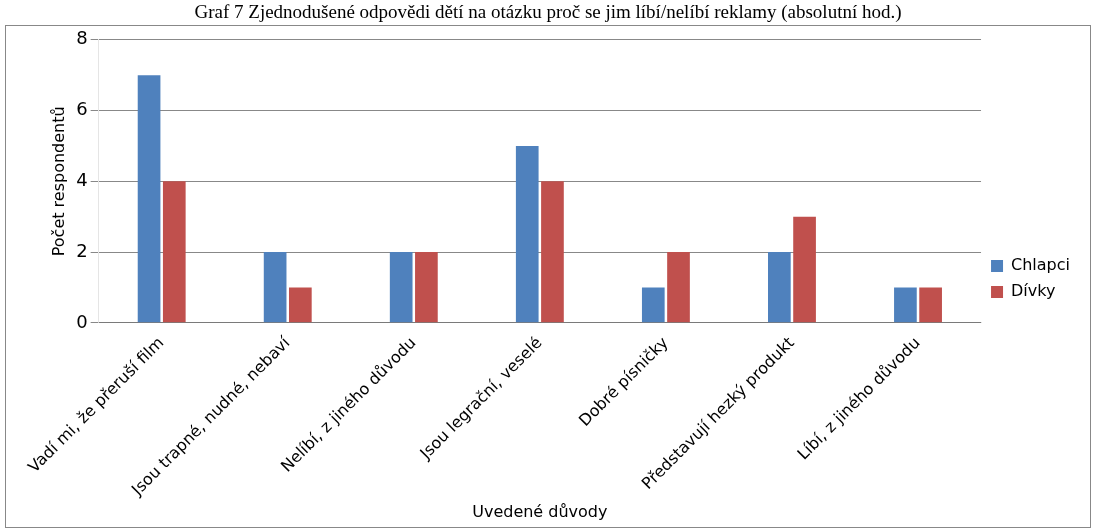 The width and height of the screenshot is (1096, 531). What do you see at coordinates (82, 250) in the screenshot?
I see `y-tick-label: 2` at bounding box center [82, 250].